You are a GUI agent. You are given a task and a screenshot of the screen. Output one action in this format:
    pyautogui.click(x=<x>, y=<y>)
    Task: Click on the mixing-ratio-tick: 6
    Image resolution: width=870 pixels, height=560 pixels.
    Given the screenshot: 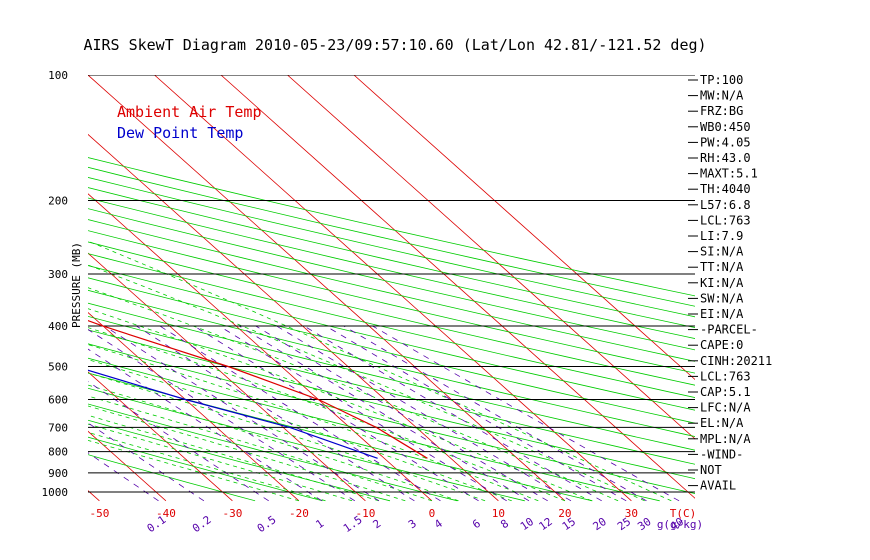 What is the action you would take?
    pyautogui.click(x=476, y=524)
    